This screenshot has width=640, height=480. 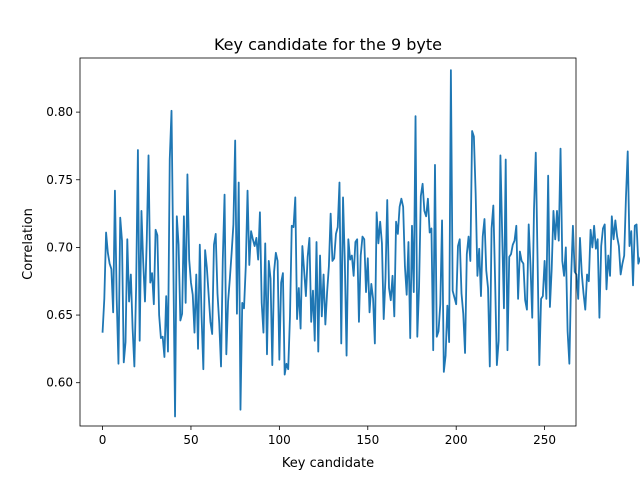 What do you see at coordinates (190, 440) in the screenshot?
I see `x-tick-label: 50` at bounding box center [190, 440].